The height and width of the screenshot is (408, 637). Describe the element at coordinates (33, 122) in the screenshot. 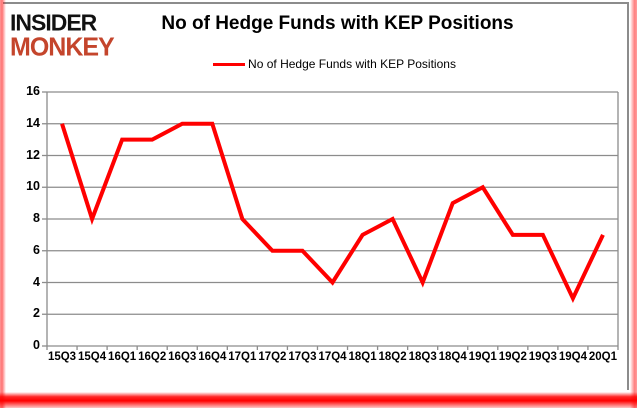

I see `y-axis-tick-label: 14` at that location.